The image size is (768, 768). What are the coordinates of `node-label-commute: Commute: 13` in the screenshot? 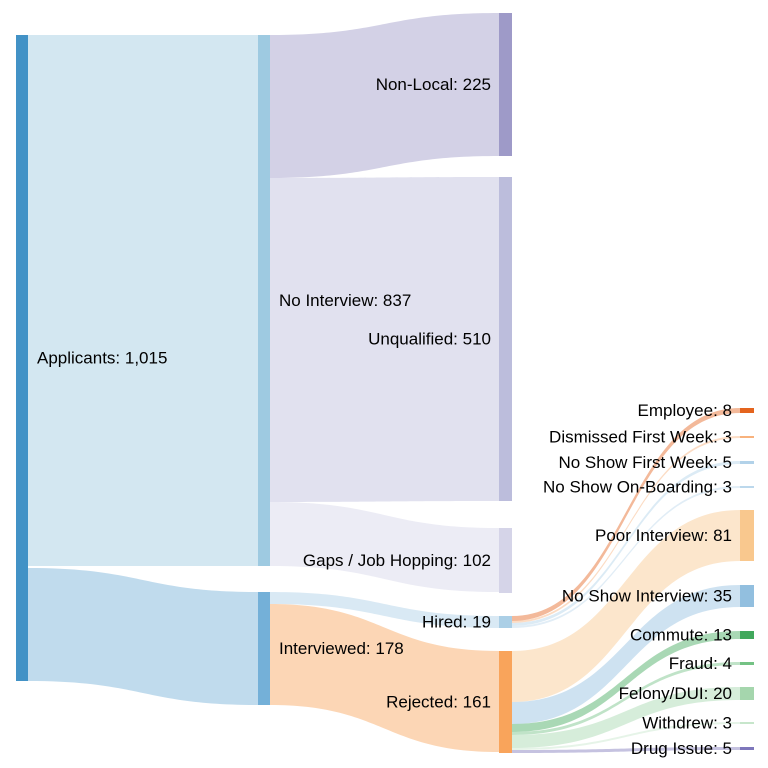 It's located at (681, 635).